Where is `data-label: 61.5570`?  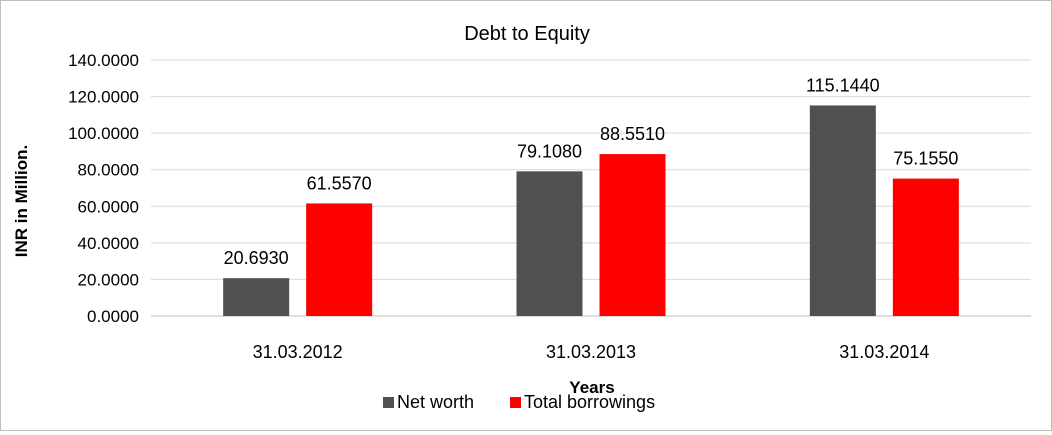 data-label: 61.5570 is located at coordinates (339, 183).